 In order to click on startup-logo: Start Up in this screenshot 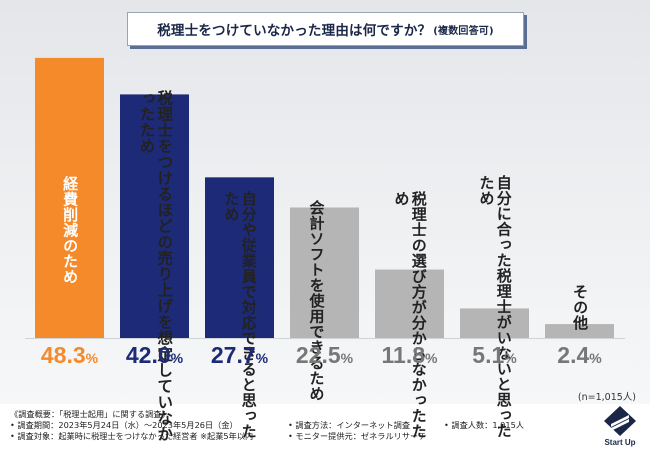, I will do `click(620, 426)`.